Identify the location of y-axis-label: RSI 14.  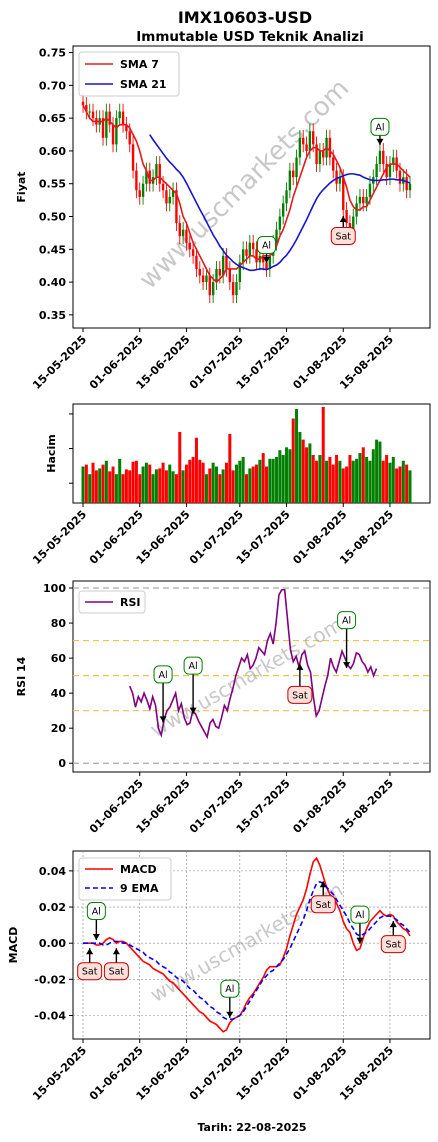
(21, 676).